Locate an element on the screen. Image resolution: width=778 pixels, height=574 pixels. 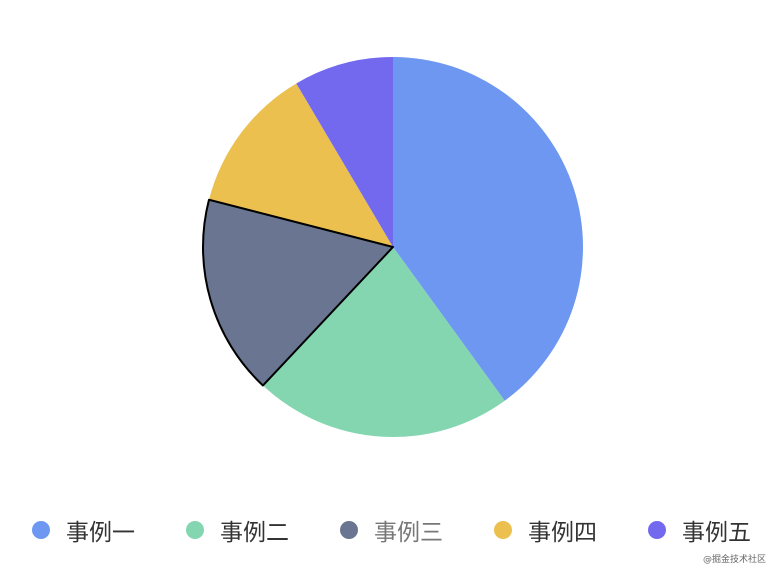
legend-label-4: 事例四 is located at coordinates (562, 533).